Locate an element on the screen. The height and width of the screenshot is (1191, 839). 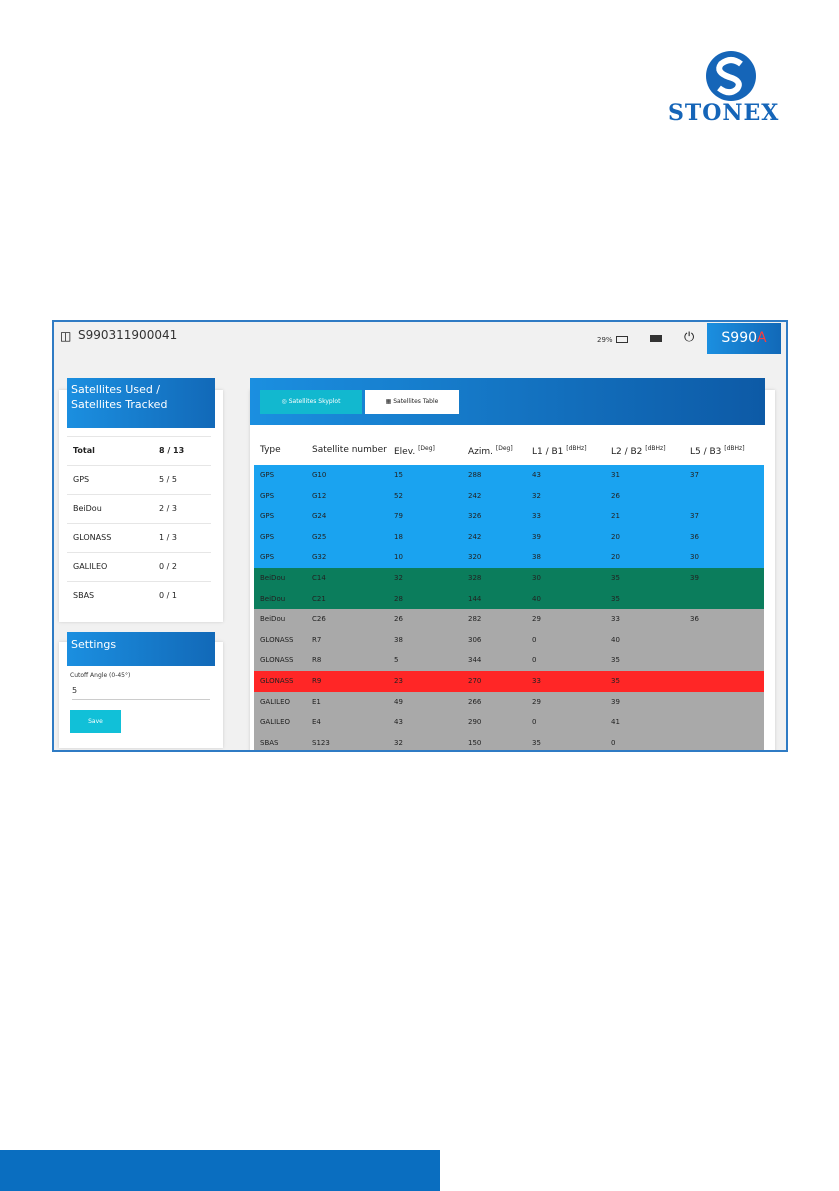
tab: ◎ Satellites Skyplot is located at coordinates (311, 402).